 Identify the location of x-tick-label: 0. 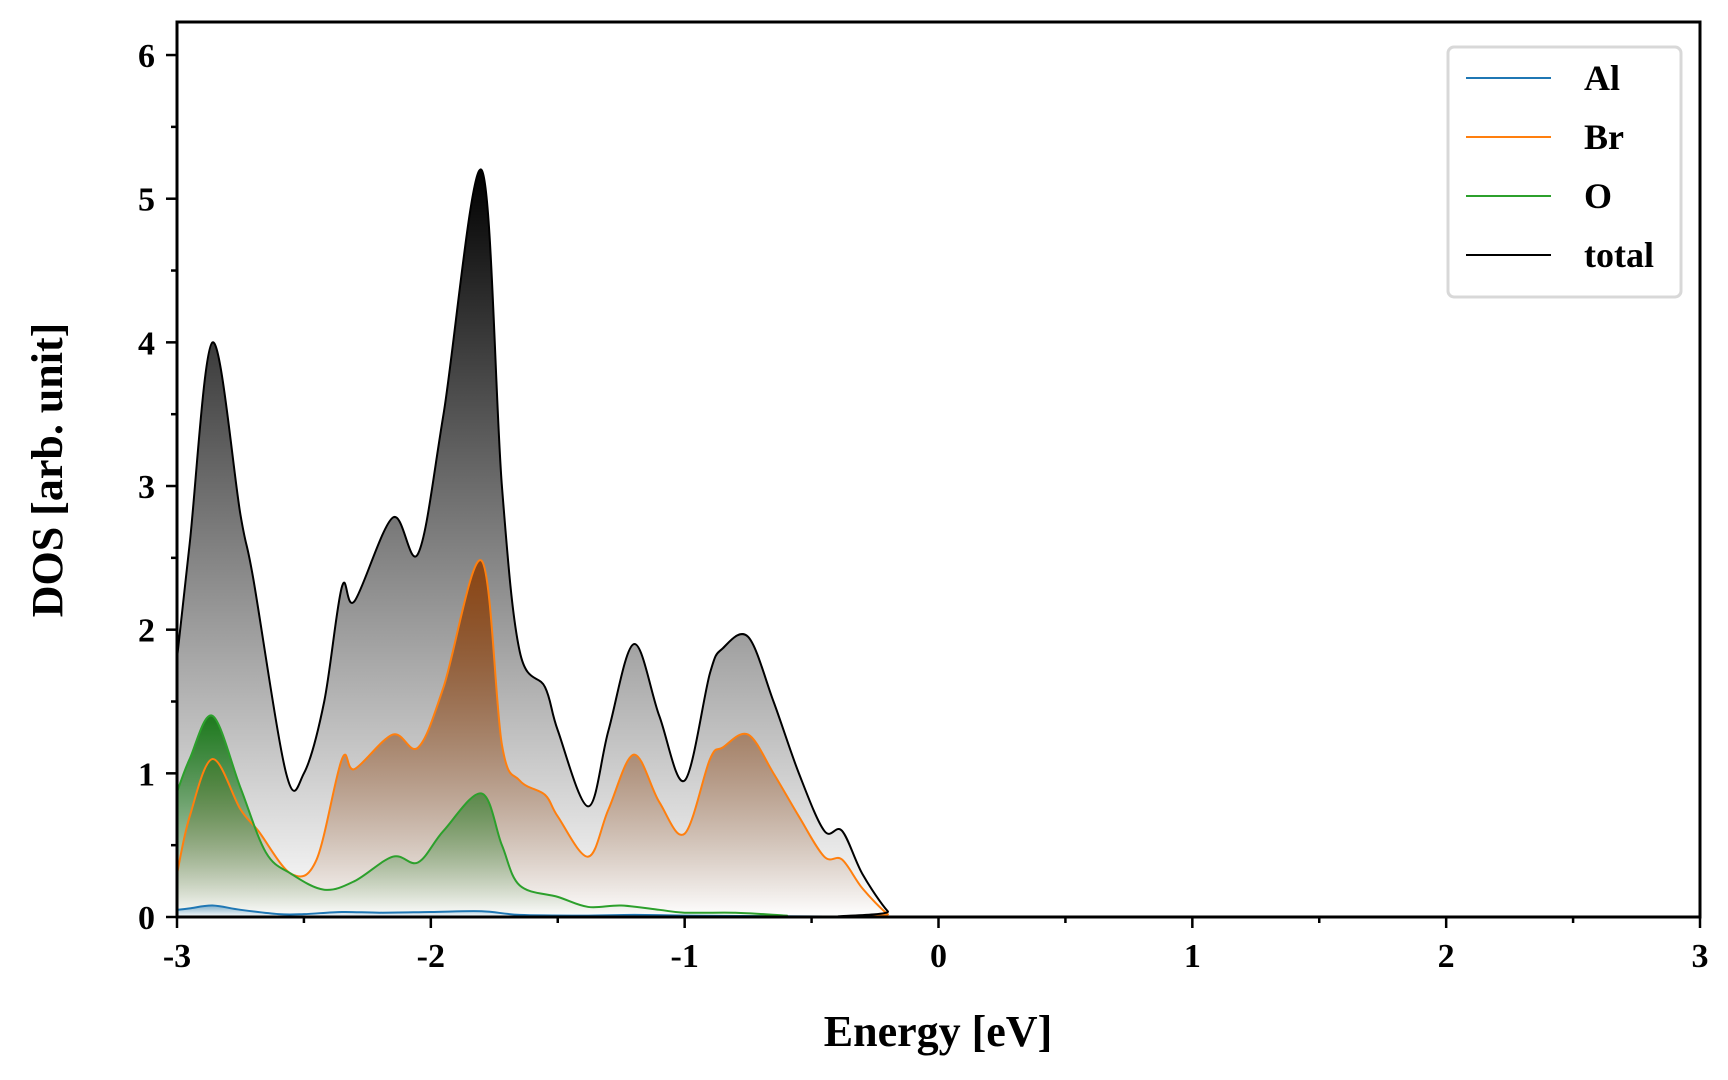
(938, 956).